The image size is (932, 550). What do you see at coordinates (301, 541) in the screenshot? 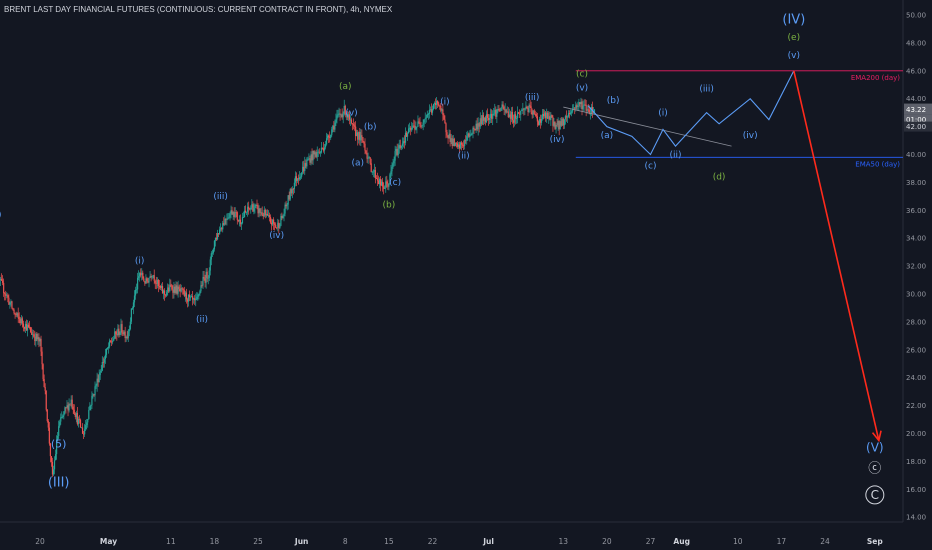
I see `x-tick-label: Jun` at bounding box center [301, 541].